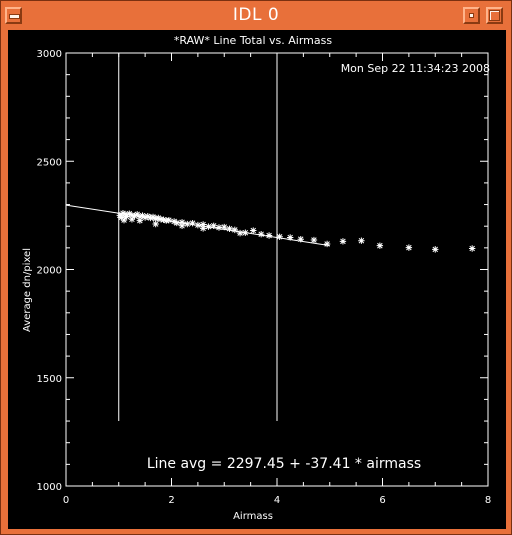 The height and width of the screenshot is (535, 512). I want to click on minimize-icon, so click(471, 15).